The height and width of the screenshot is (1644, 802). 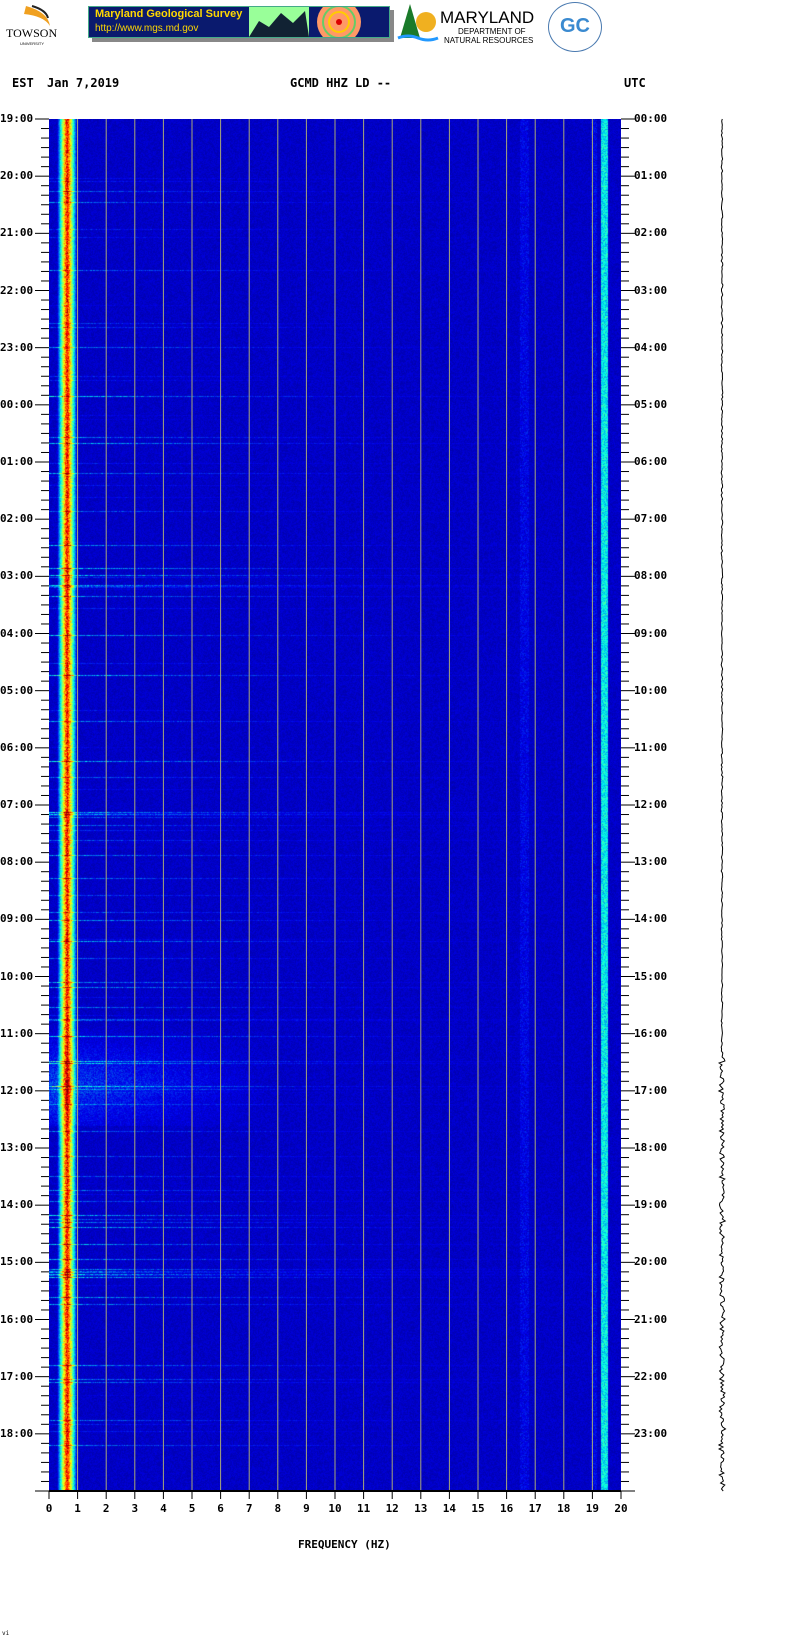 I want to click on y-left-tick-label: 16:00, so click(x=17, y=1319).